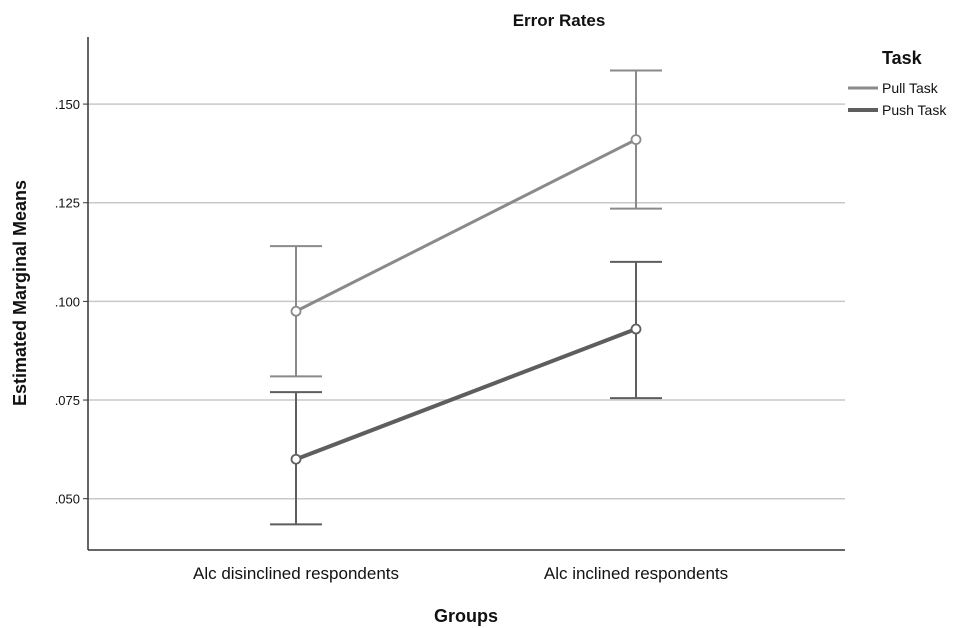 The image size is (977, 628). What do you see at coordinates (296, 573) in the screenshot?
I see `x-category-label: Alc disinclined respondents` at bounding box center [296, 573].